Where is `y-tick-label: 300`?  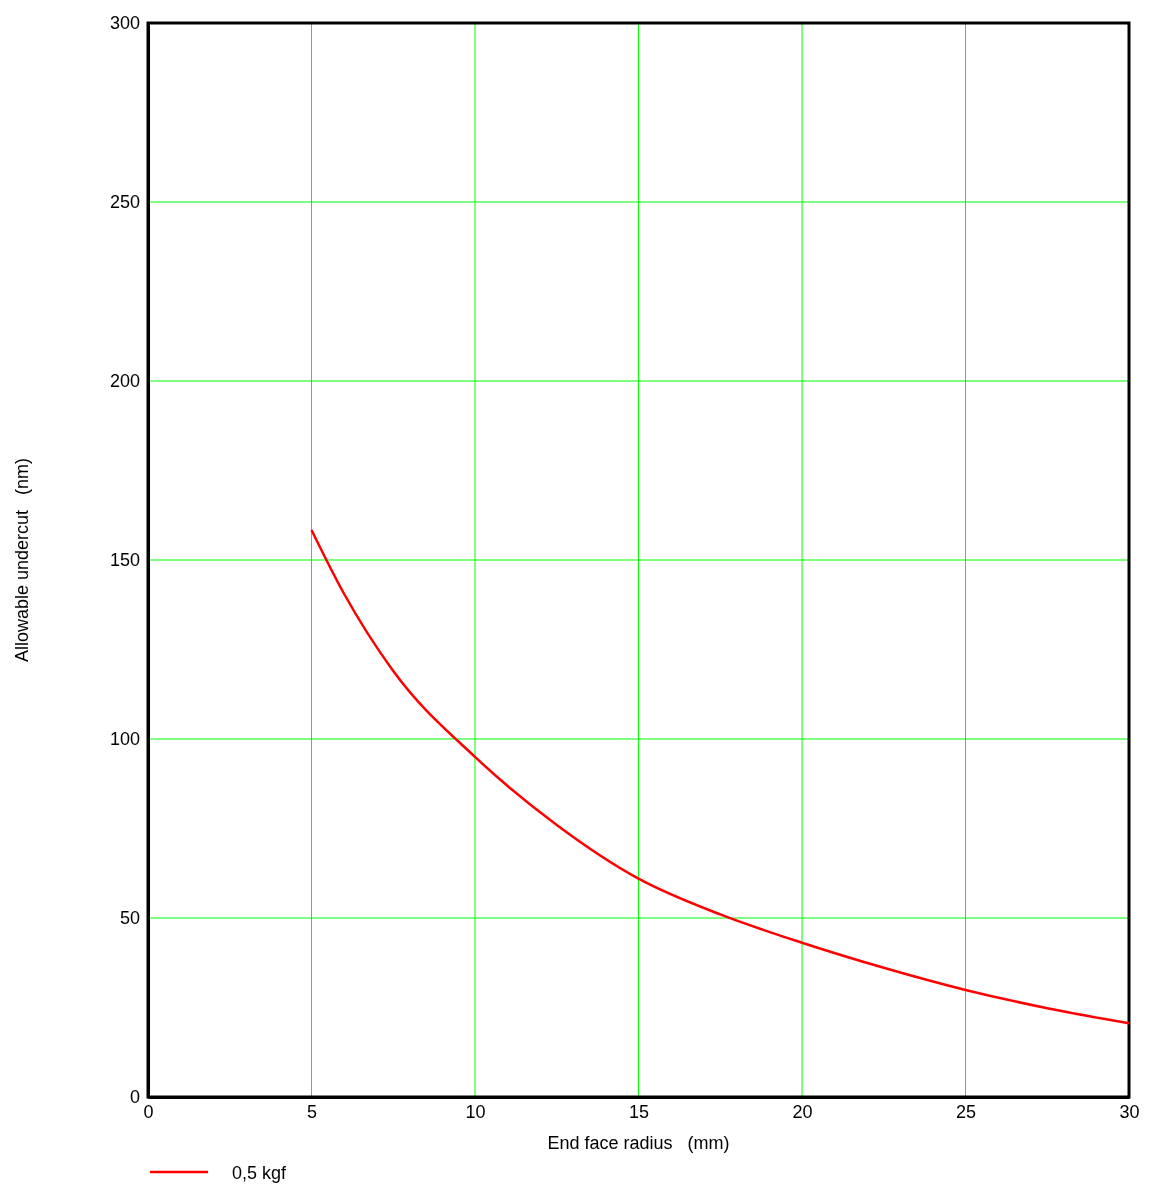
y-tick-label: 300 is located at coordinates (124, 23).